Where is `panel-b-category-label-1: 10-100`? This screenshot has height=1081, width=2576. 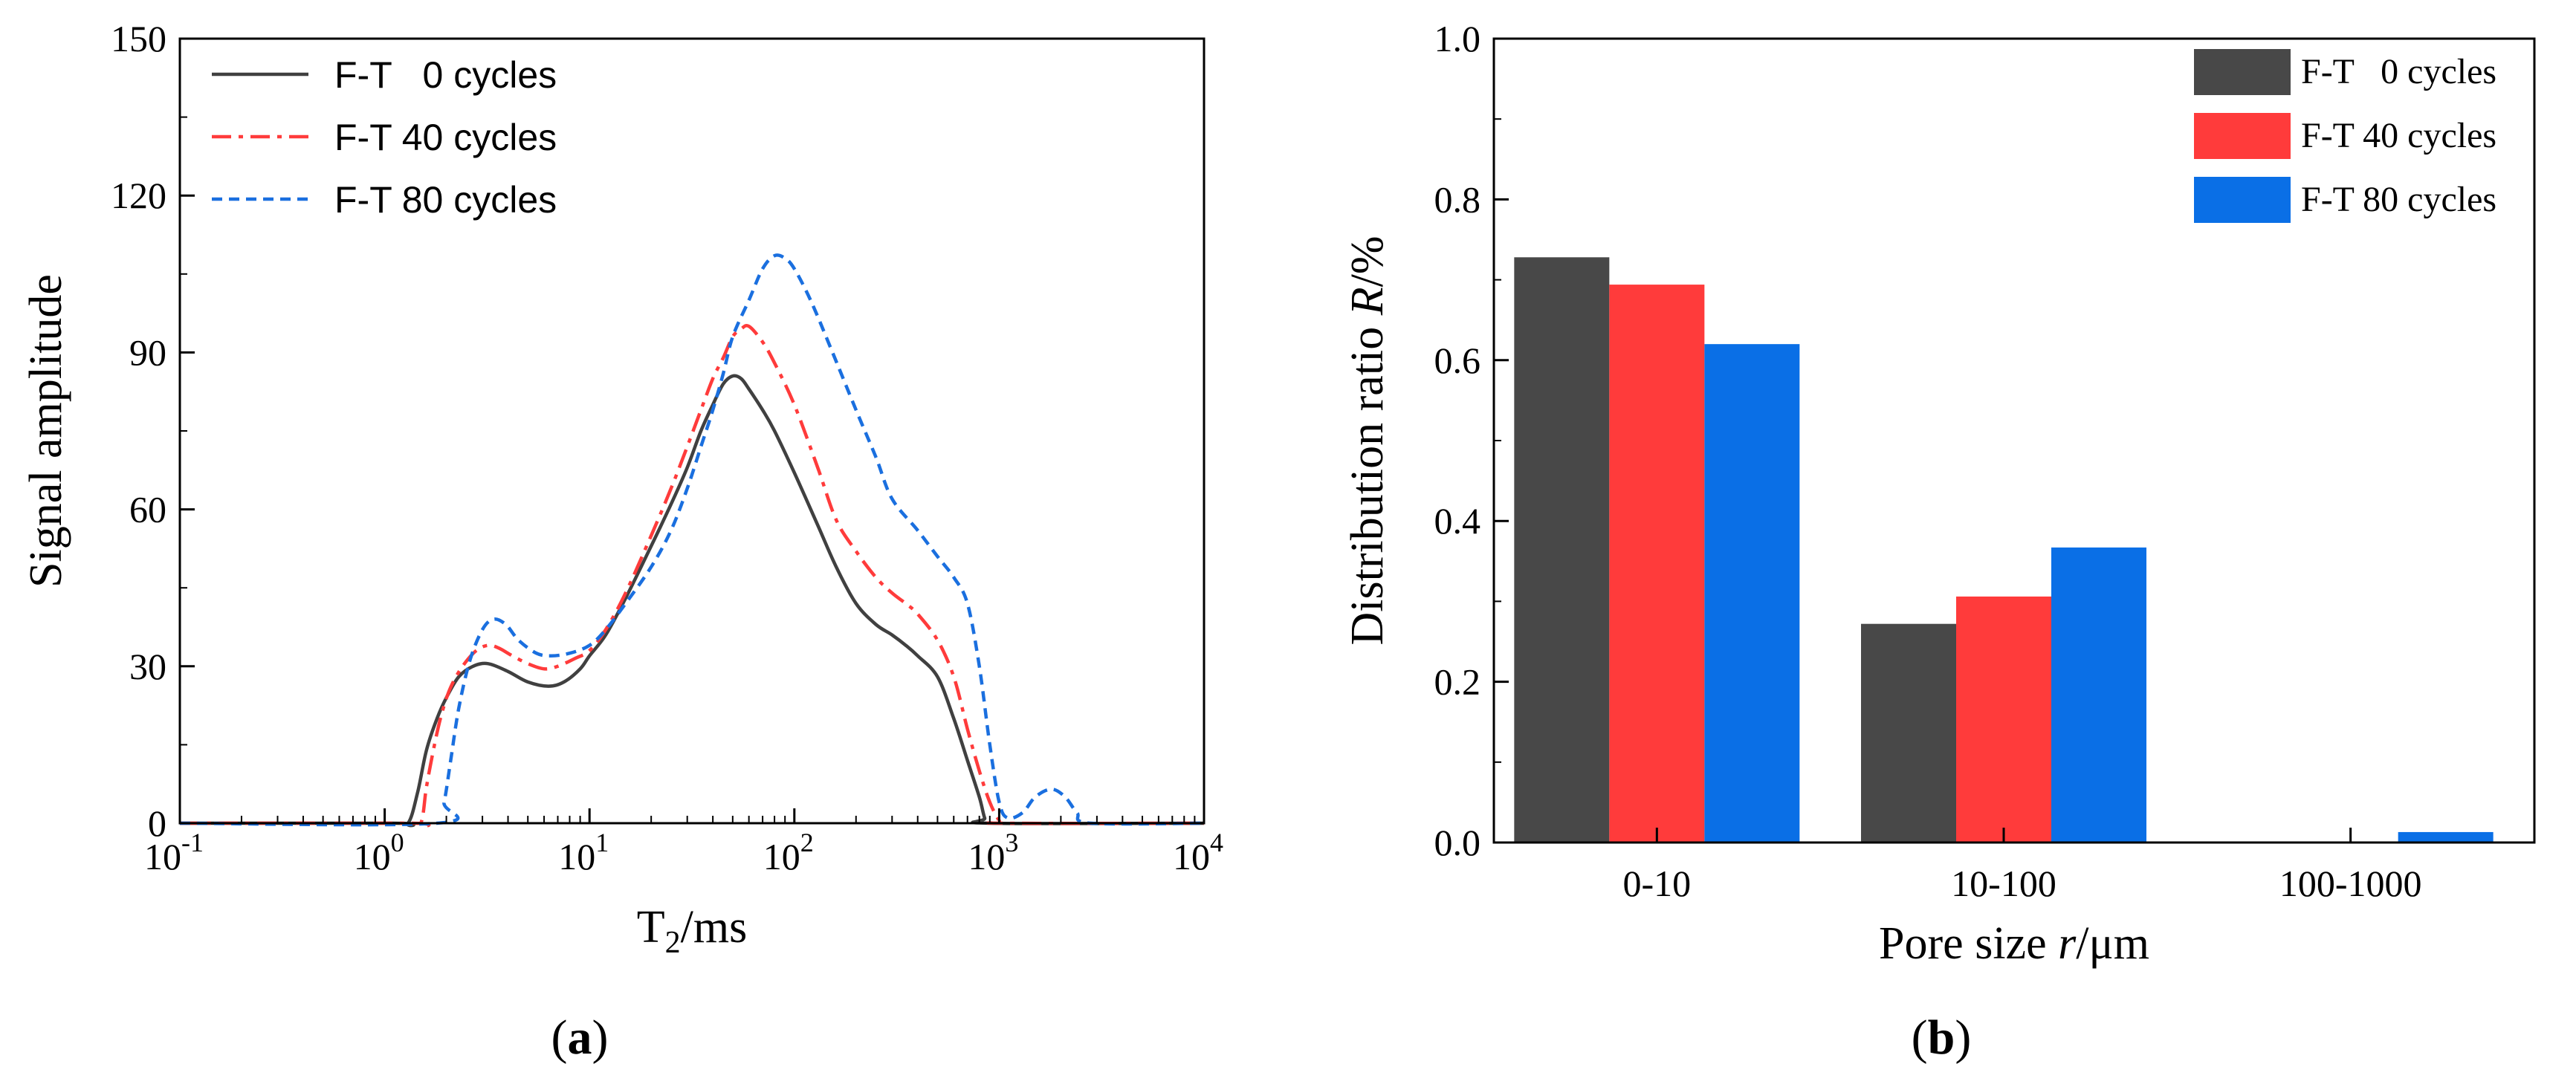
panel-b-category-label-1: 10-100 is located at coordinates (2003, 883).